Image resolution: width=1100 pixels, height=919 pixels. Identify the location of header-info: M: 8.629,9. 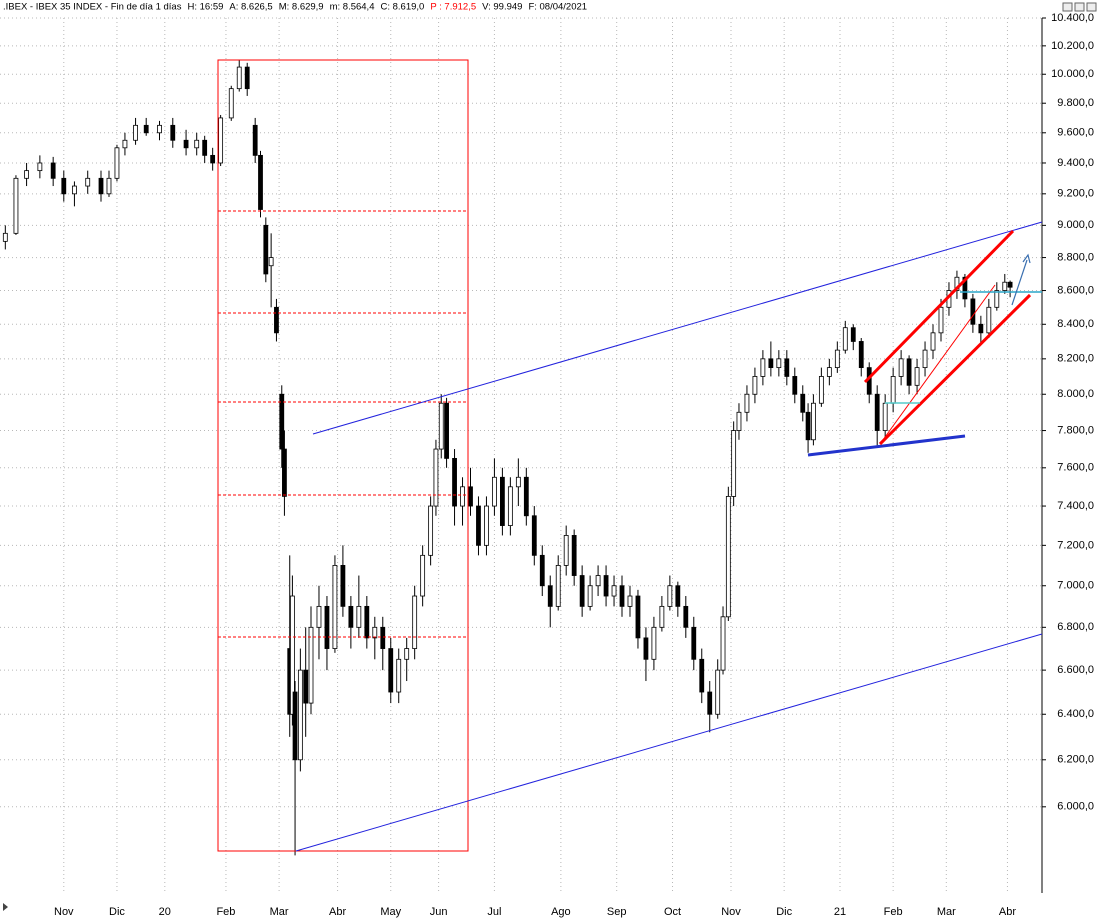
(301, 7).